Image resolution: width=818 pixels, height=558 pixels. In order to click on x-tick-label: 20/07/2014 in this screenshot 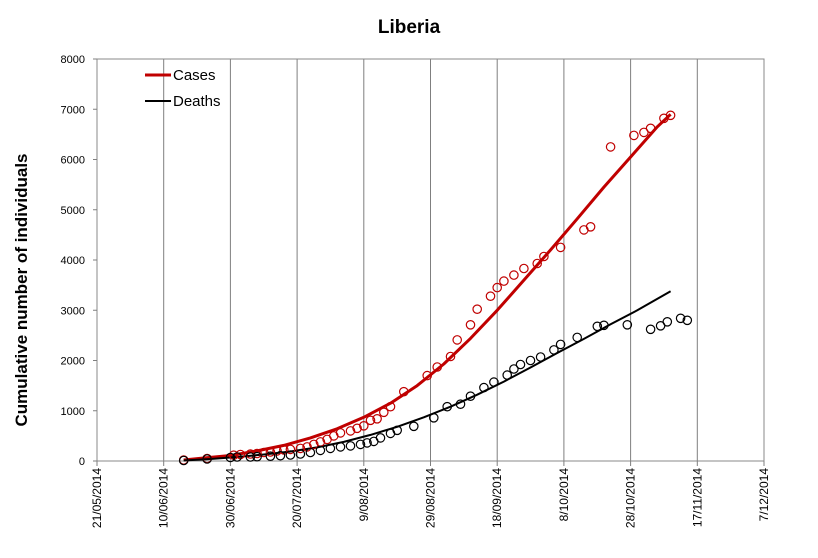, I will do `click(297, 498)`.